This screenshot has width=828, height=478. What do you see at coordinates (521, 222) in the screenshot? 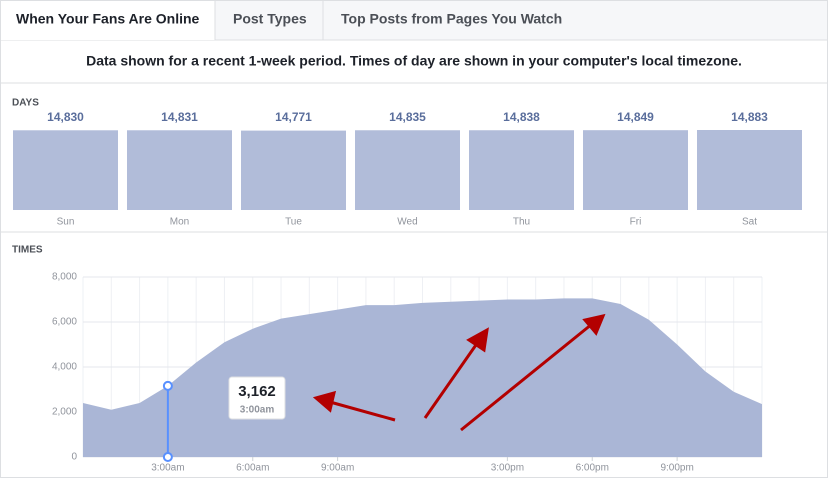
I see `x-tick-label: Thu` at bounding box center [521, 222].